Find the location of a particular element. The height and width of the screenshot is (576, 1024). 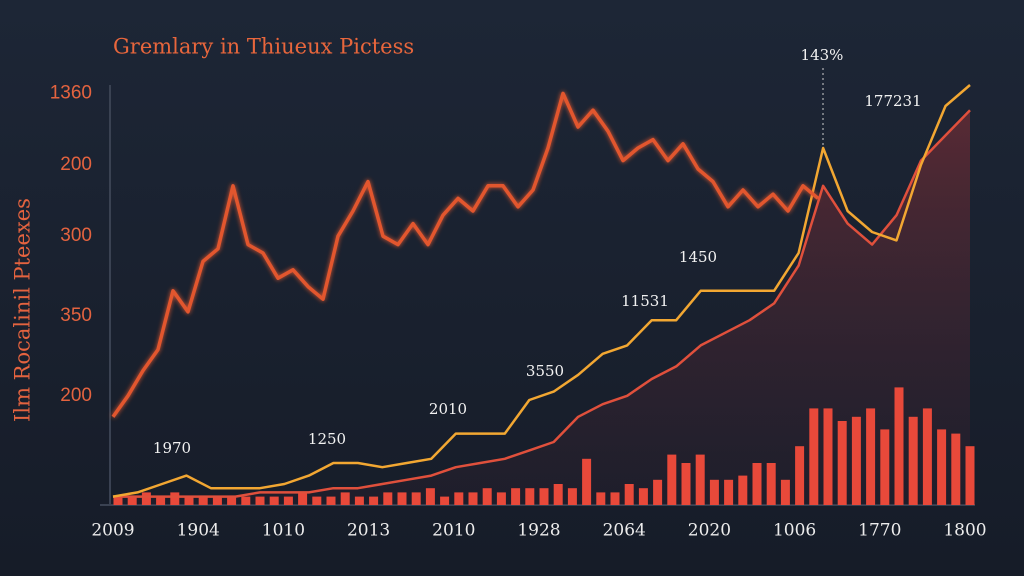

annotation: 177231 is located at coordinates (892, 101).